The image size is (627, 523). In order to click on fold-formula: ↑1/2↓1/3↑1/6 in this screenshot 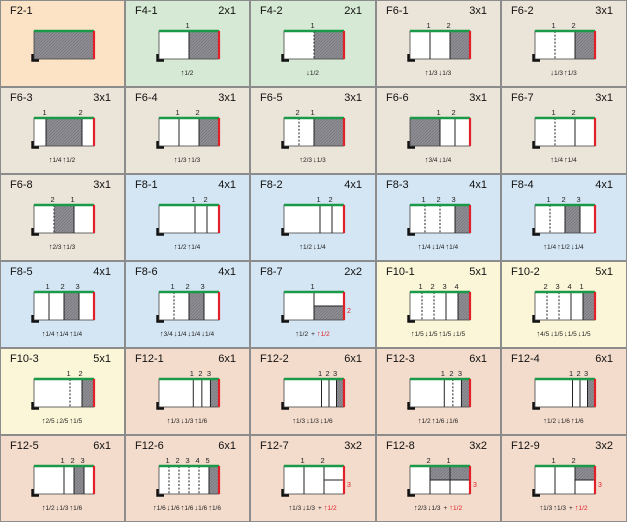, I will do `click(62, 507)`.